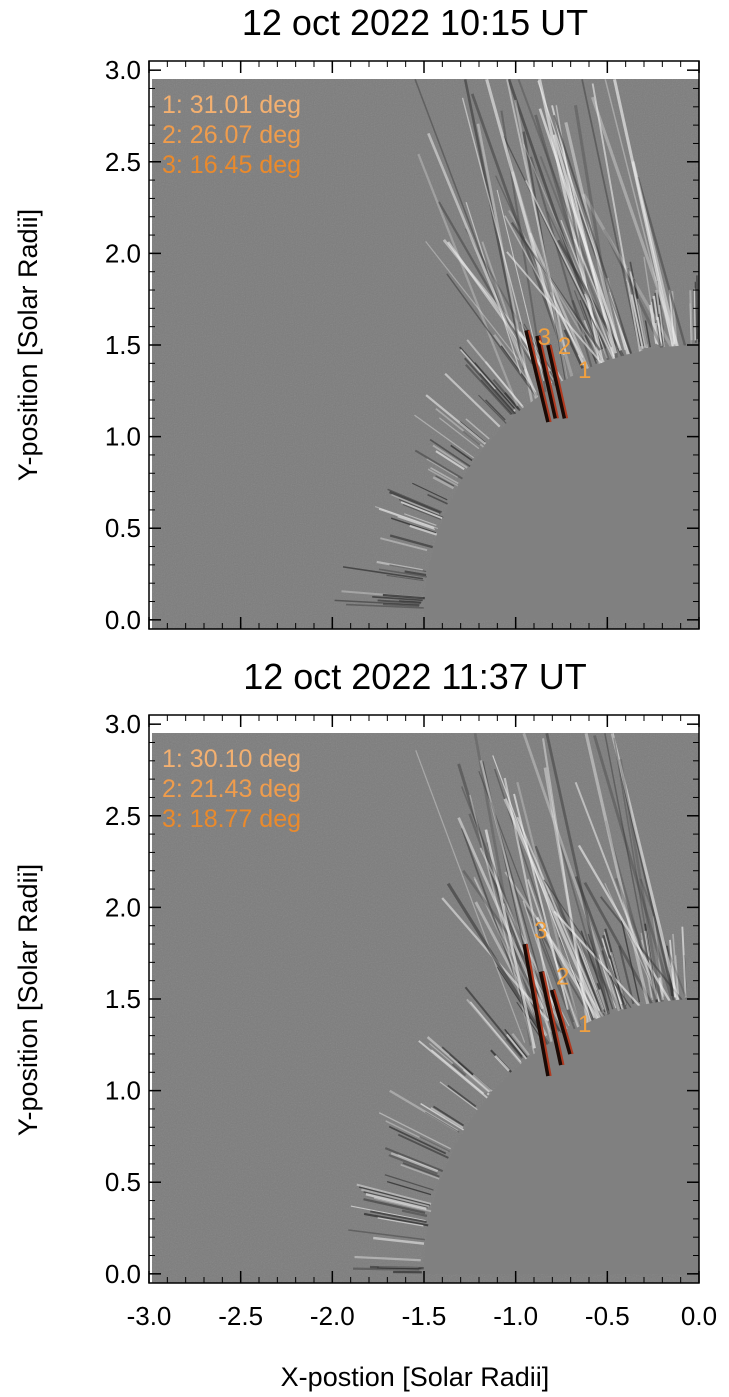 The width and height of the screenshot is (729, 1397). I want to click on x-tick-label: -1.5, so click(424, 1316).